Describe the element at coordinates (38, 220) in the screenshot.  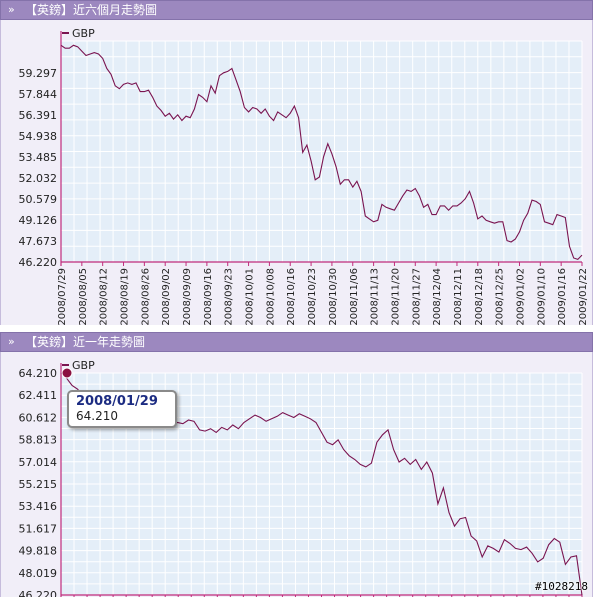
I see `y-tick-label: 49.126` at that location.